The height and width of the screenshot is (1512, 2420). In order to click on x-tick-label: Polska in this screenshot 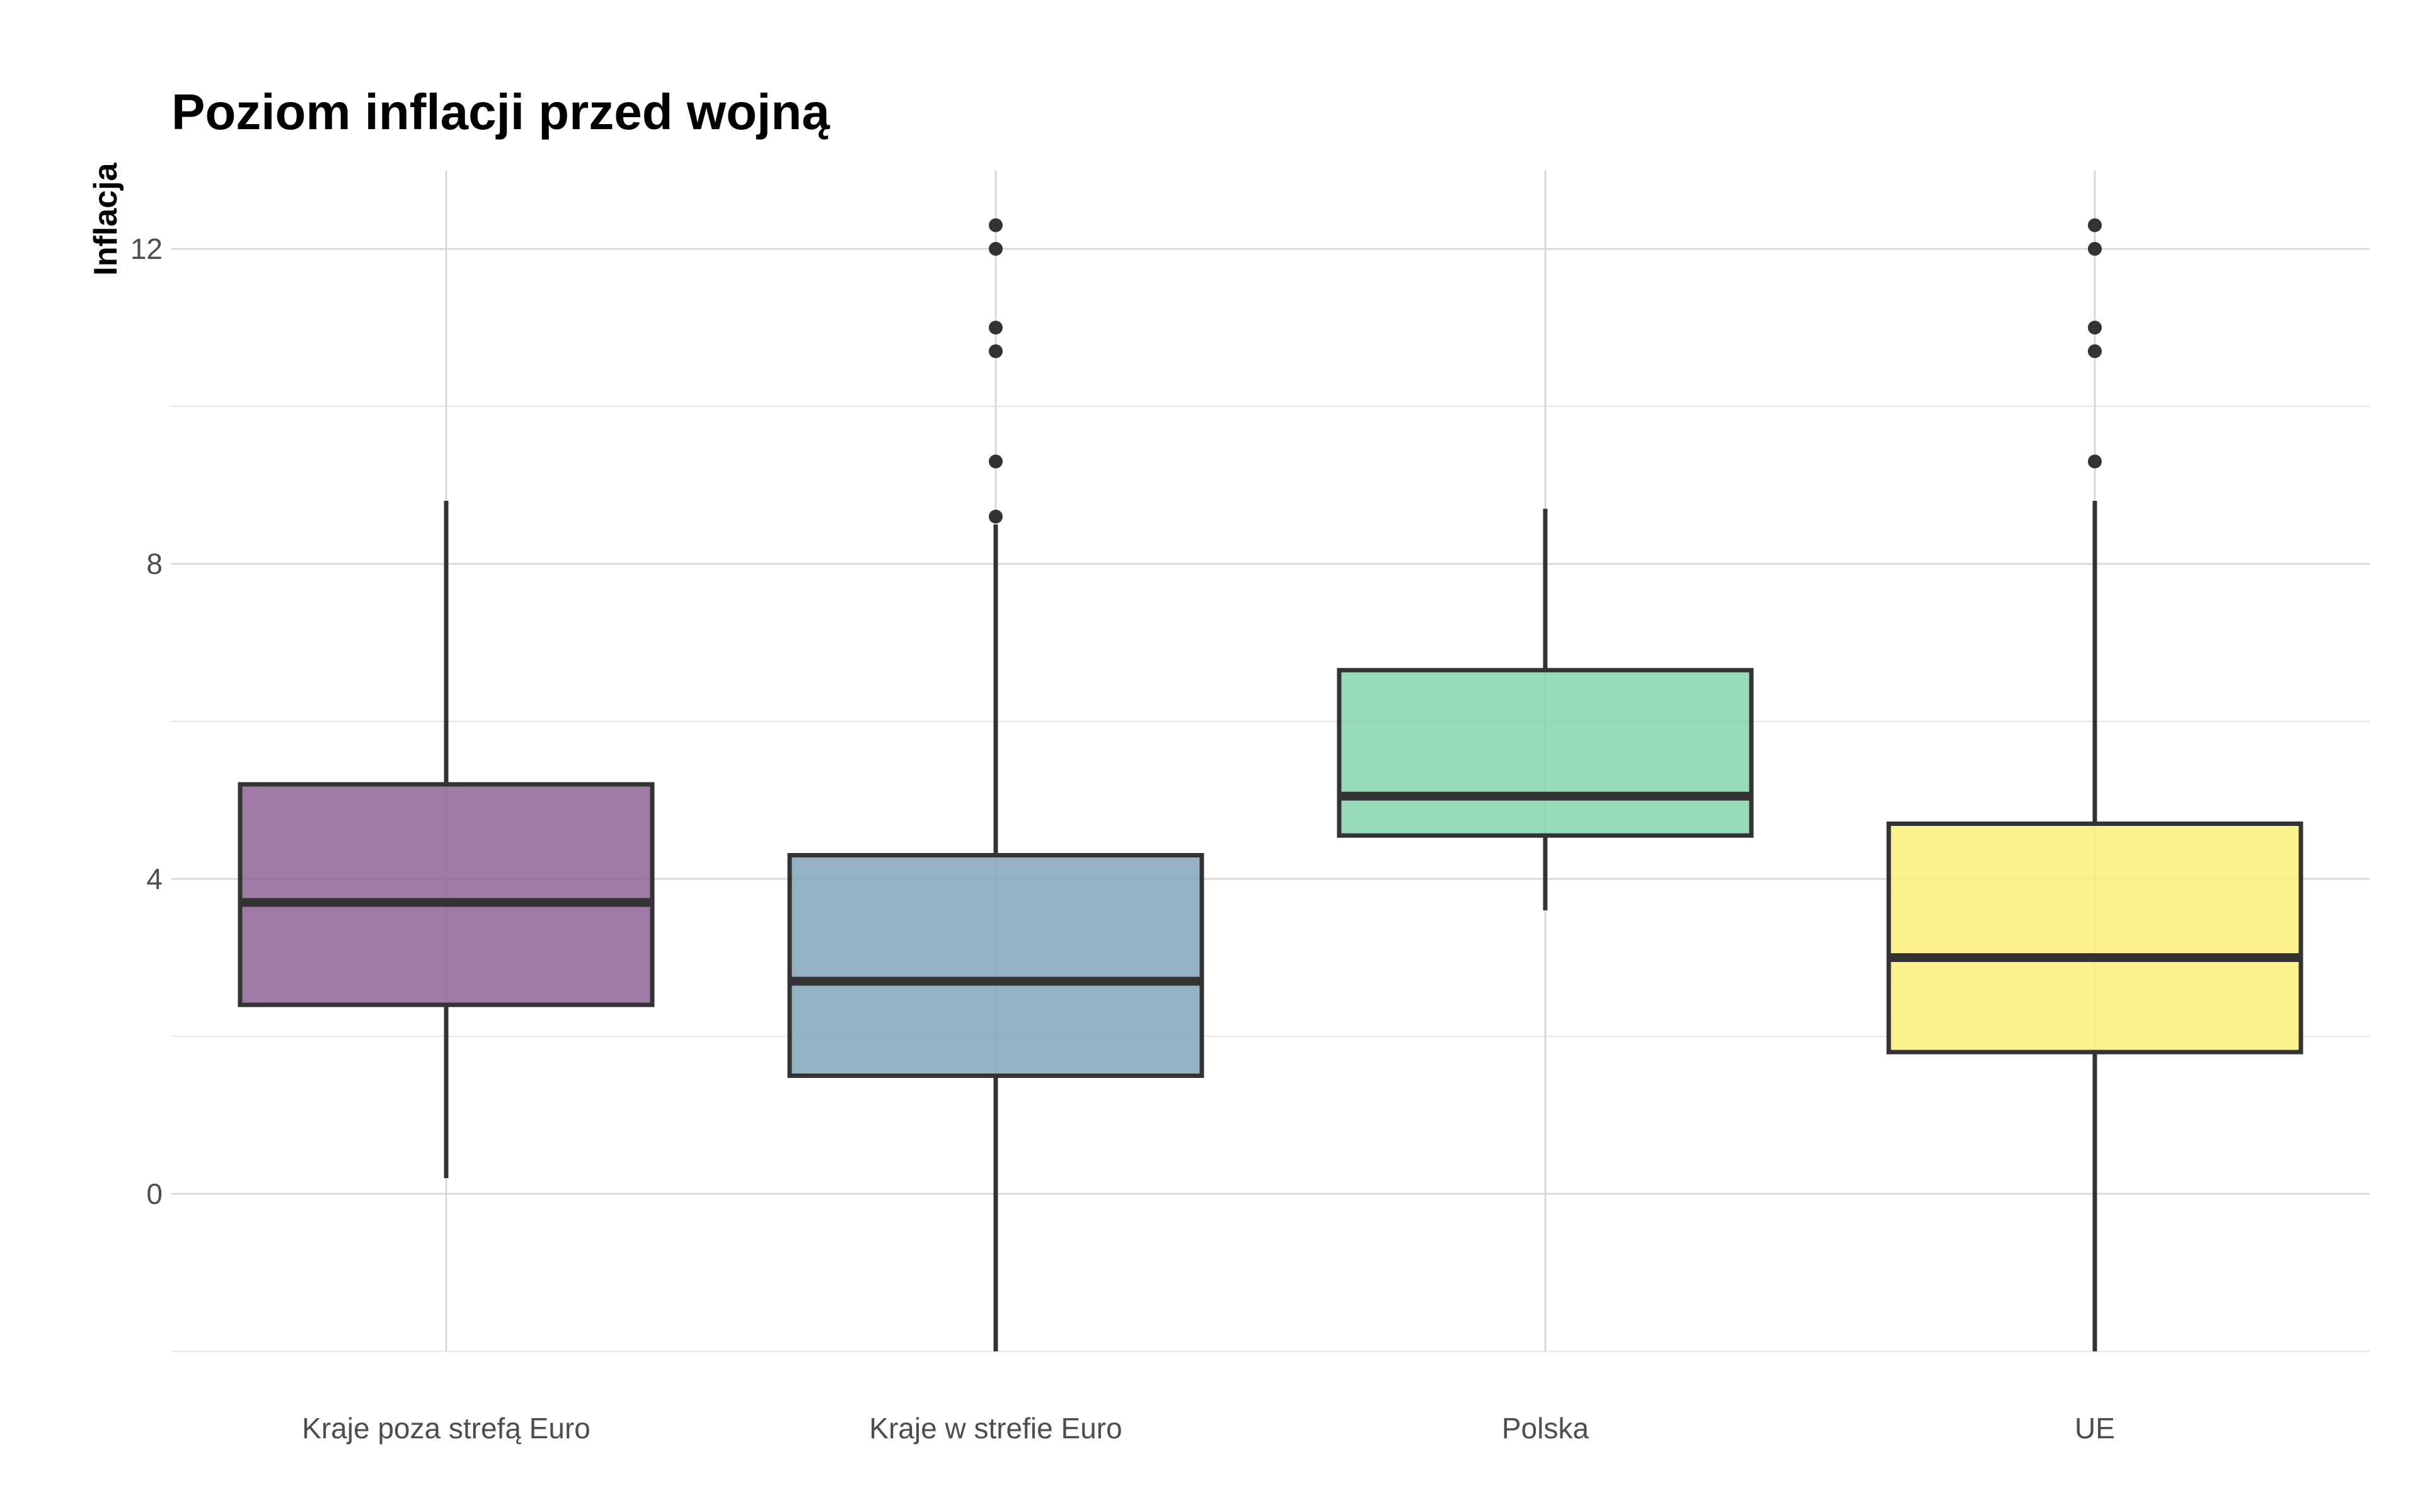, I will do `click(1546, 1428)`.